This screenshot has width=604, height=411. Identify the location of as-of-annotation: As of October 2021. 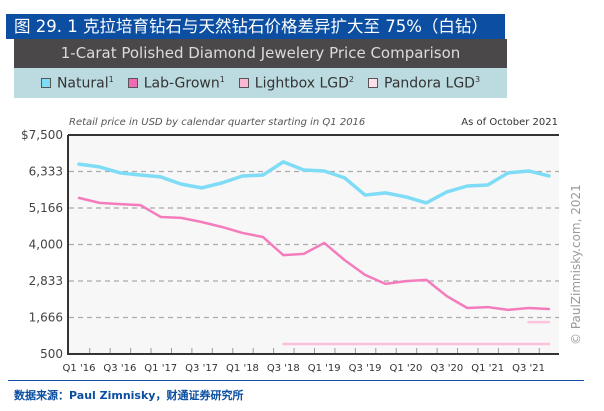
(509, 122).